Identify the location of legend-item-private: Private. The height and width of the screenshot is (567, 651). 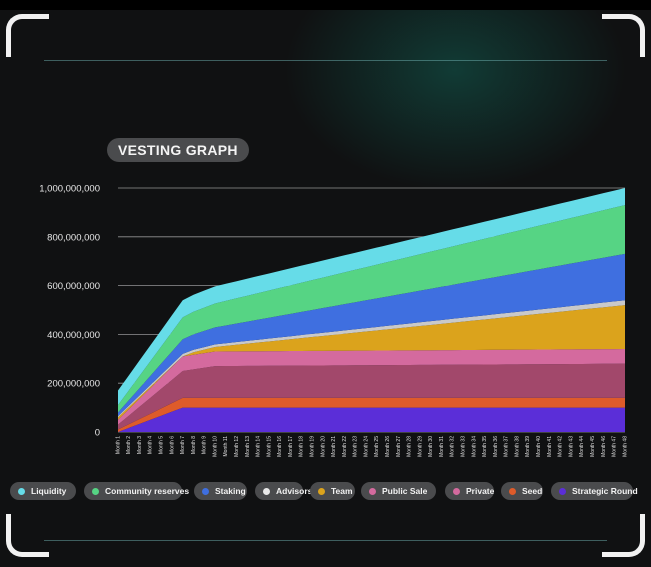
(469, 491).